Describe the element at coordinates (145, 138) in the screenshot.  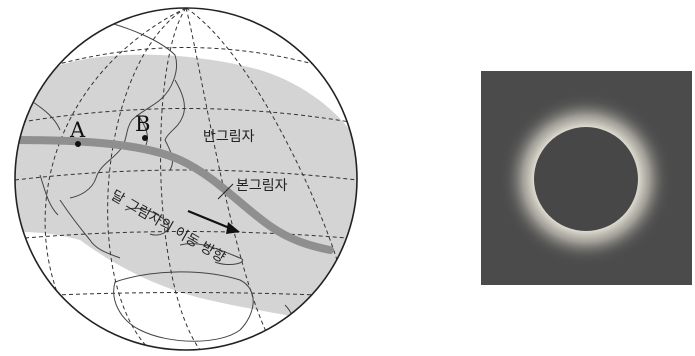
I see `point-b-marker` at that location.